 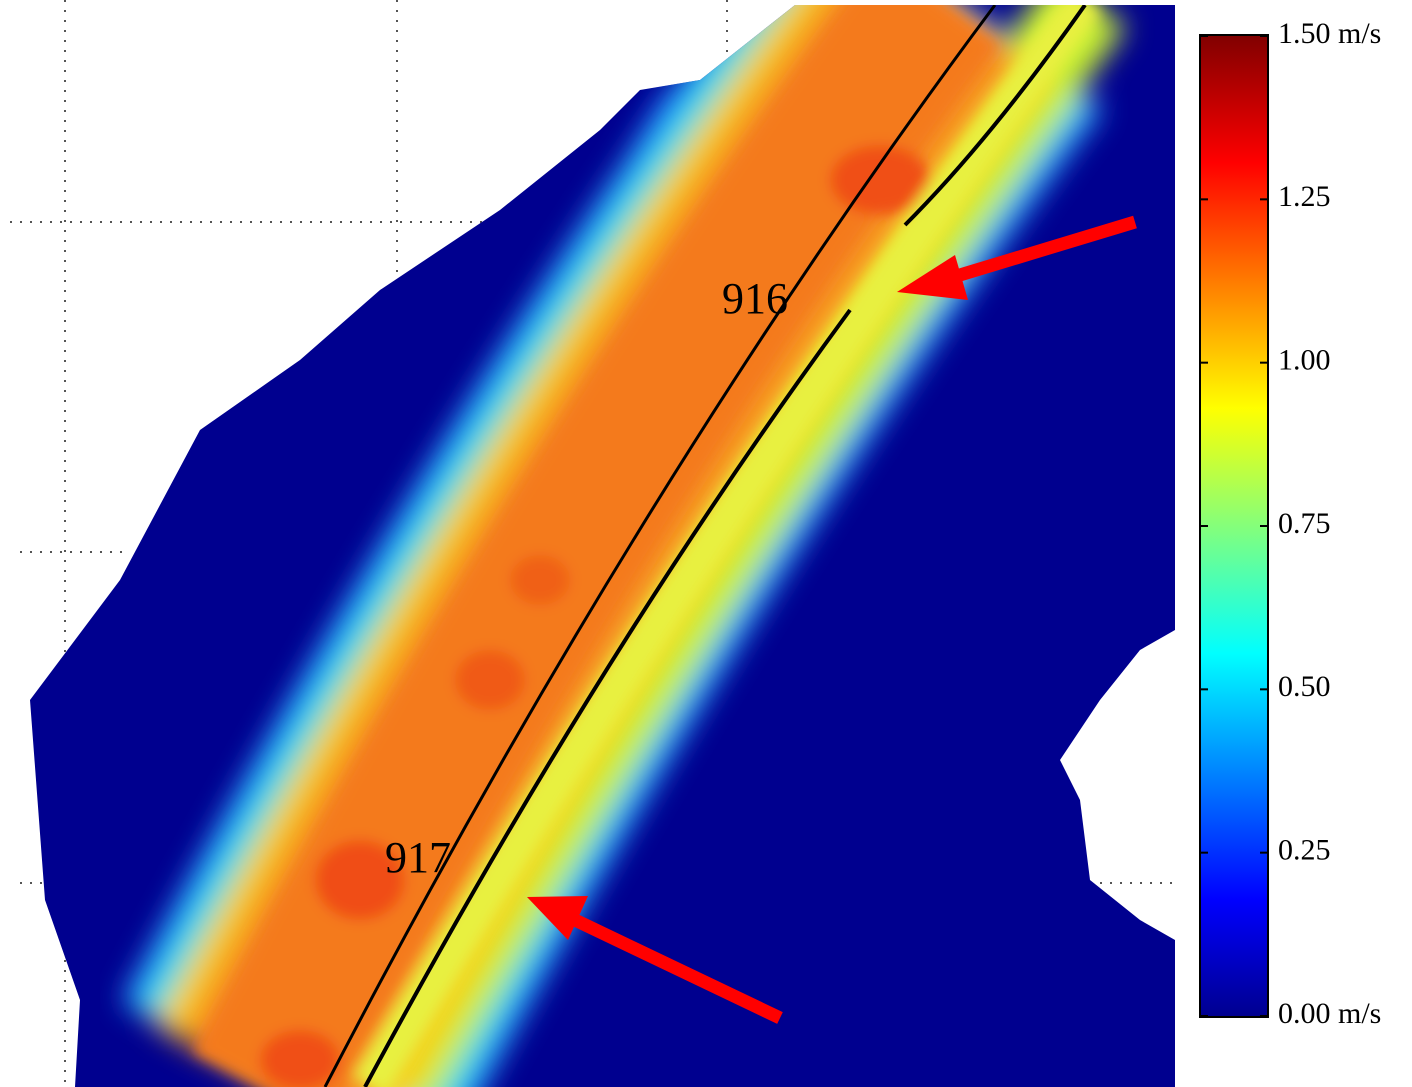 I want to click on colorbar-tick-label: 0.25, so click(x=1304, y=850).